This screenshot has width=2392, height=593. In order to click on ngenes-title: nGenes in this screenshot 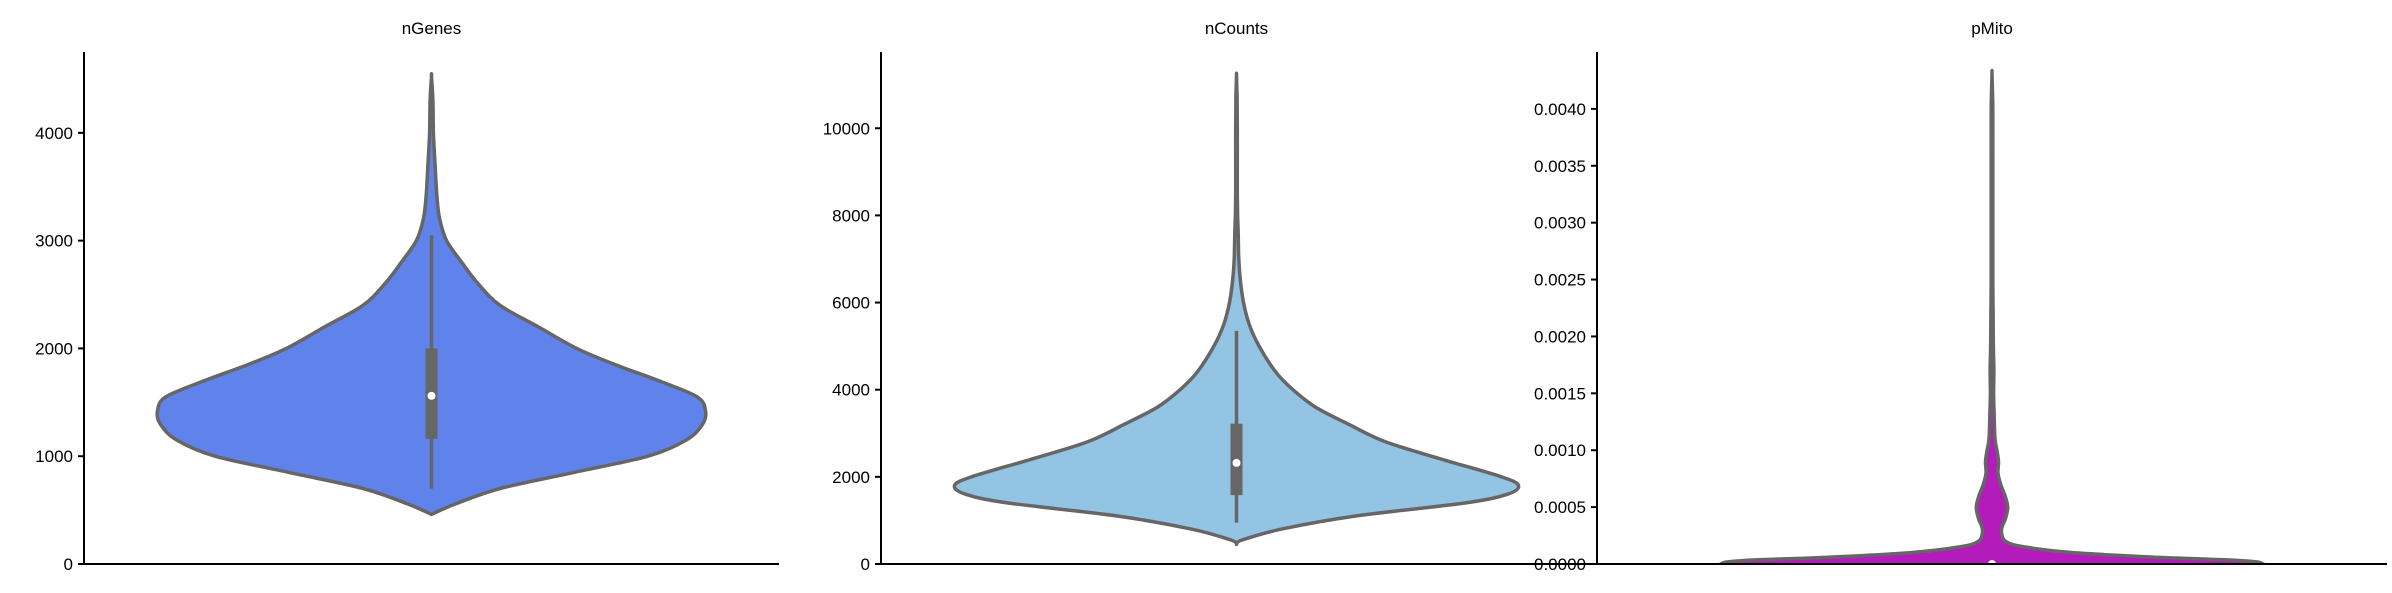, I will do `click(432, 28)`.